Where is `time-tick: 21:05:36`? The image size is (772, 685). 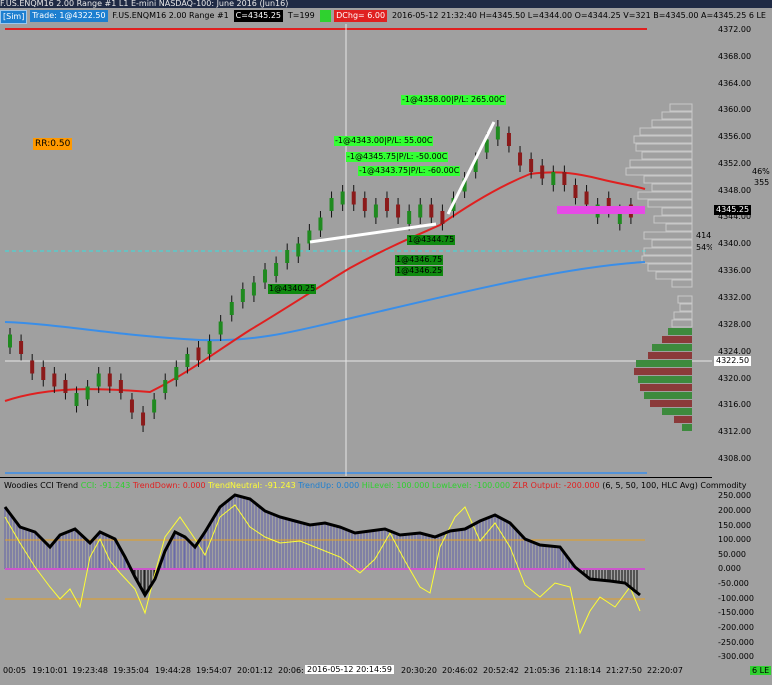 time-tick: 21:05:36 is located at coordinates (542, 670).